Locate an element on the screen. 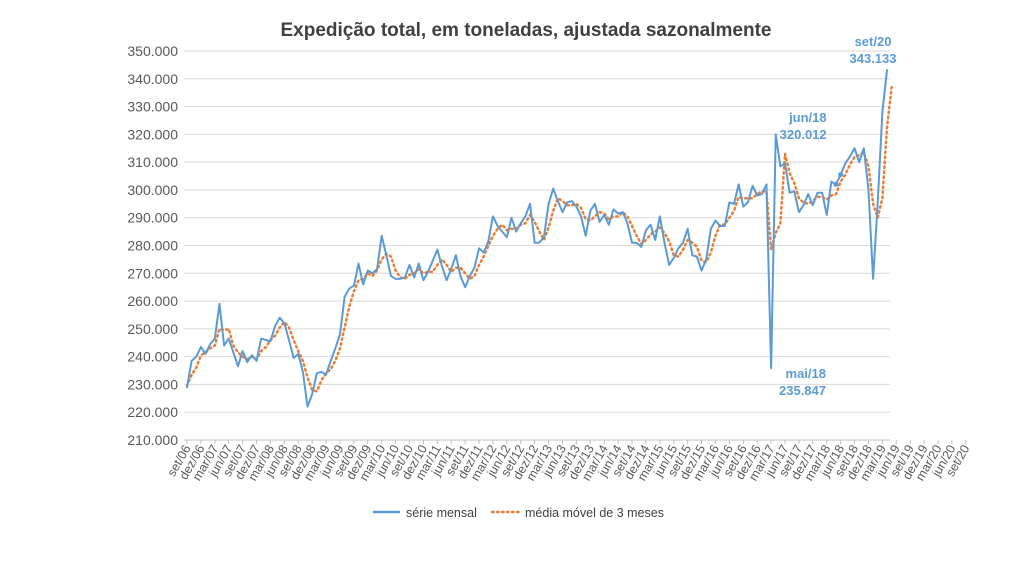 This screenshot has width=1024, height=573. annotation-label: mai/18 is located at coordinates (806, 373).